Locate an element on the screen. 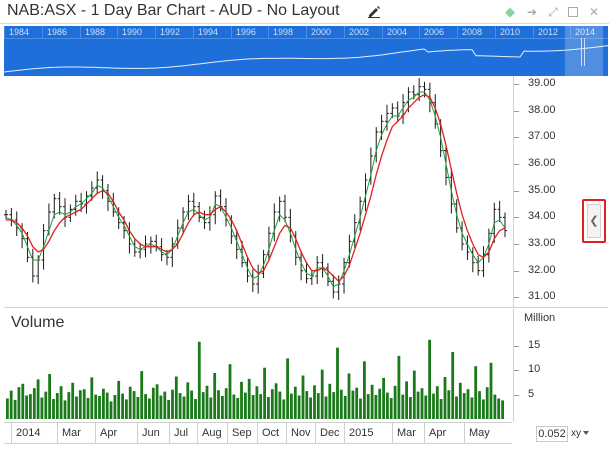  navigator-year-label: 2014 is located at coordinates (585, 32).